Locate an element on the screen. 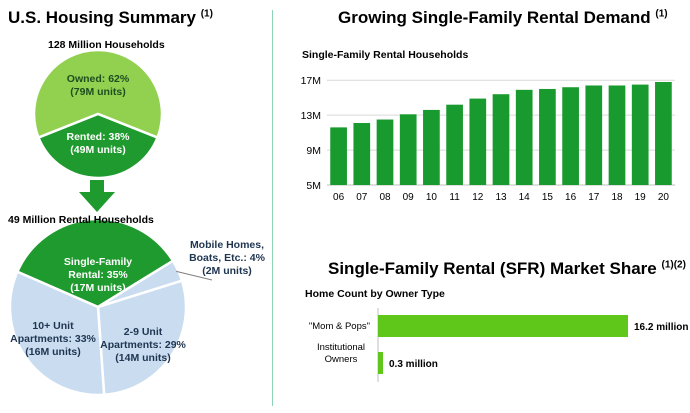  hbar-value-label: 0.3 million is located at coordinates (413, 364).